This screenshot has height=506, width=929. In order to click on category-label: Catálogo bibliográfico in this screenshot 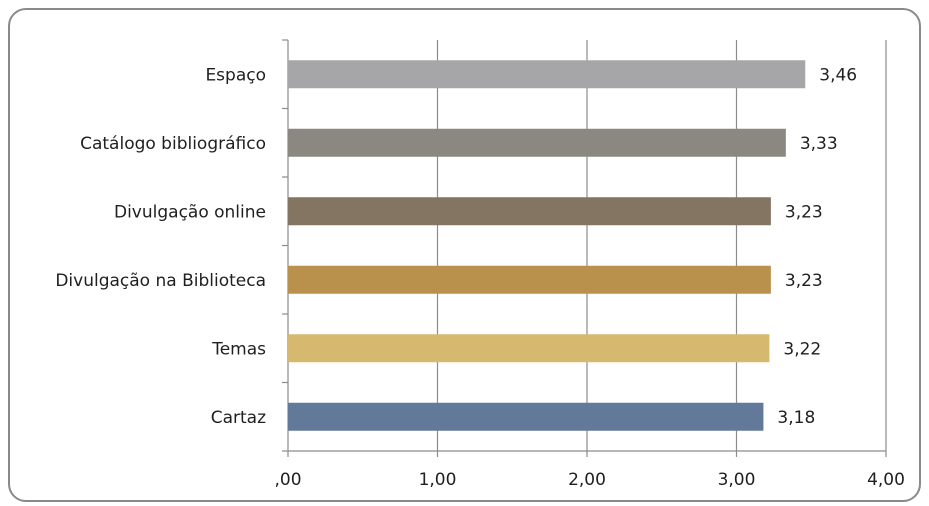, I will do `click(173, 144)`.